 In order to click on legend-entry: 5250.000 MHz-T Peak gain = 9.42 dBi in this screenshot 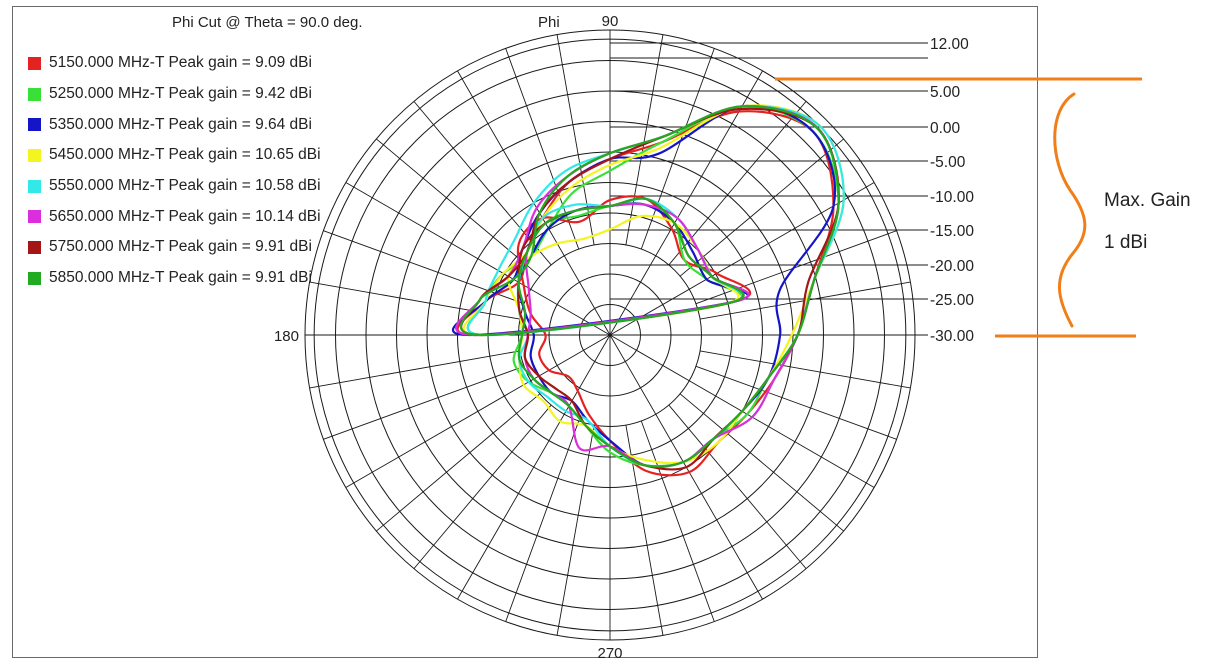, I will do `click(174, 94)`.